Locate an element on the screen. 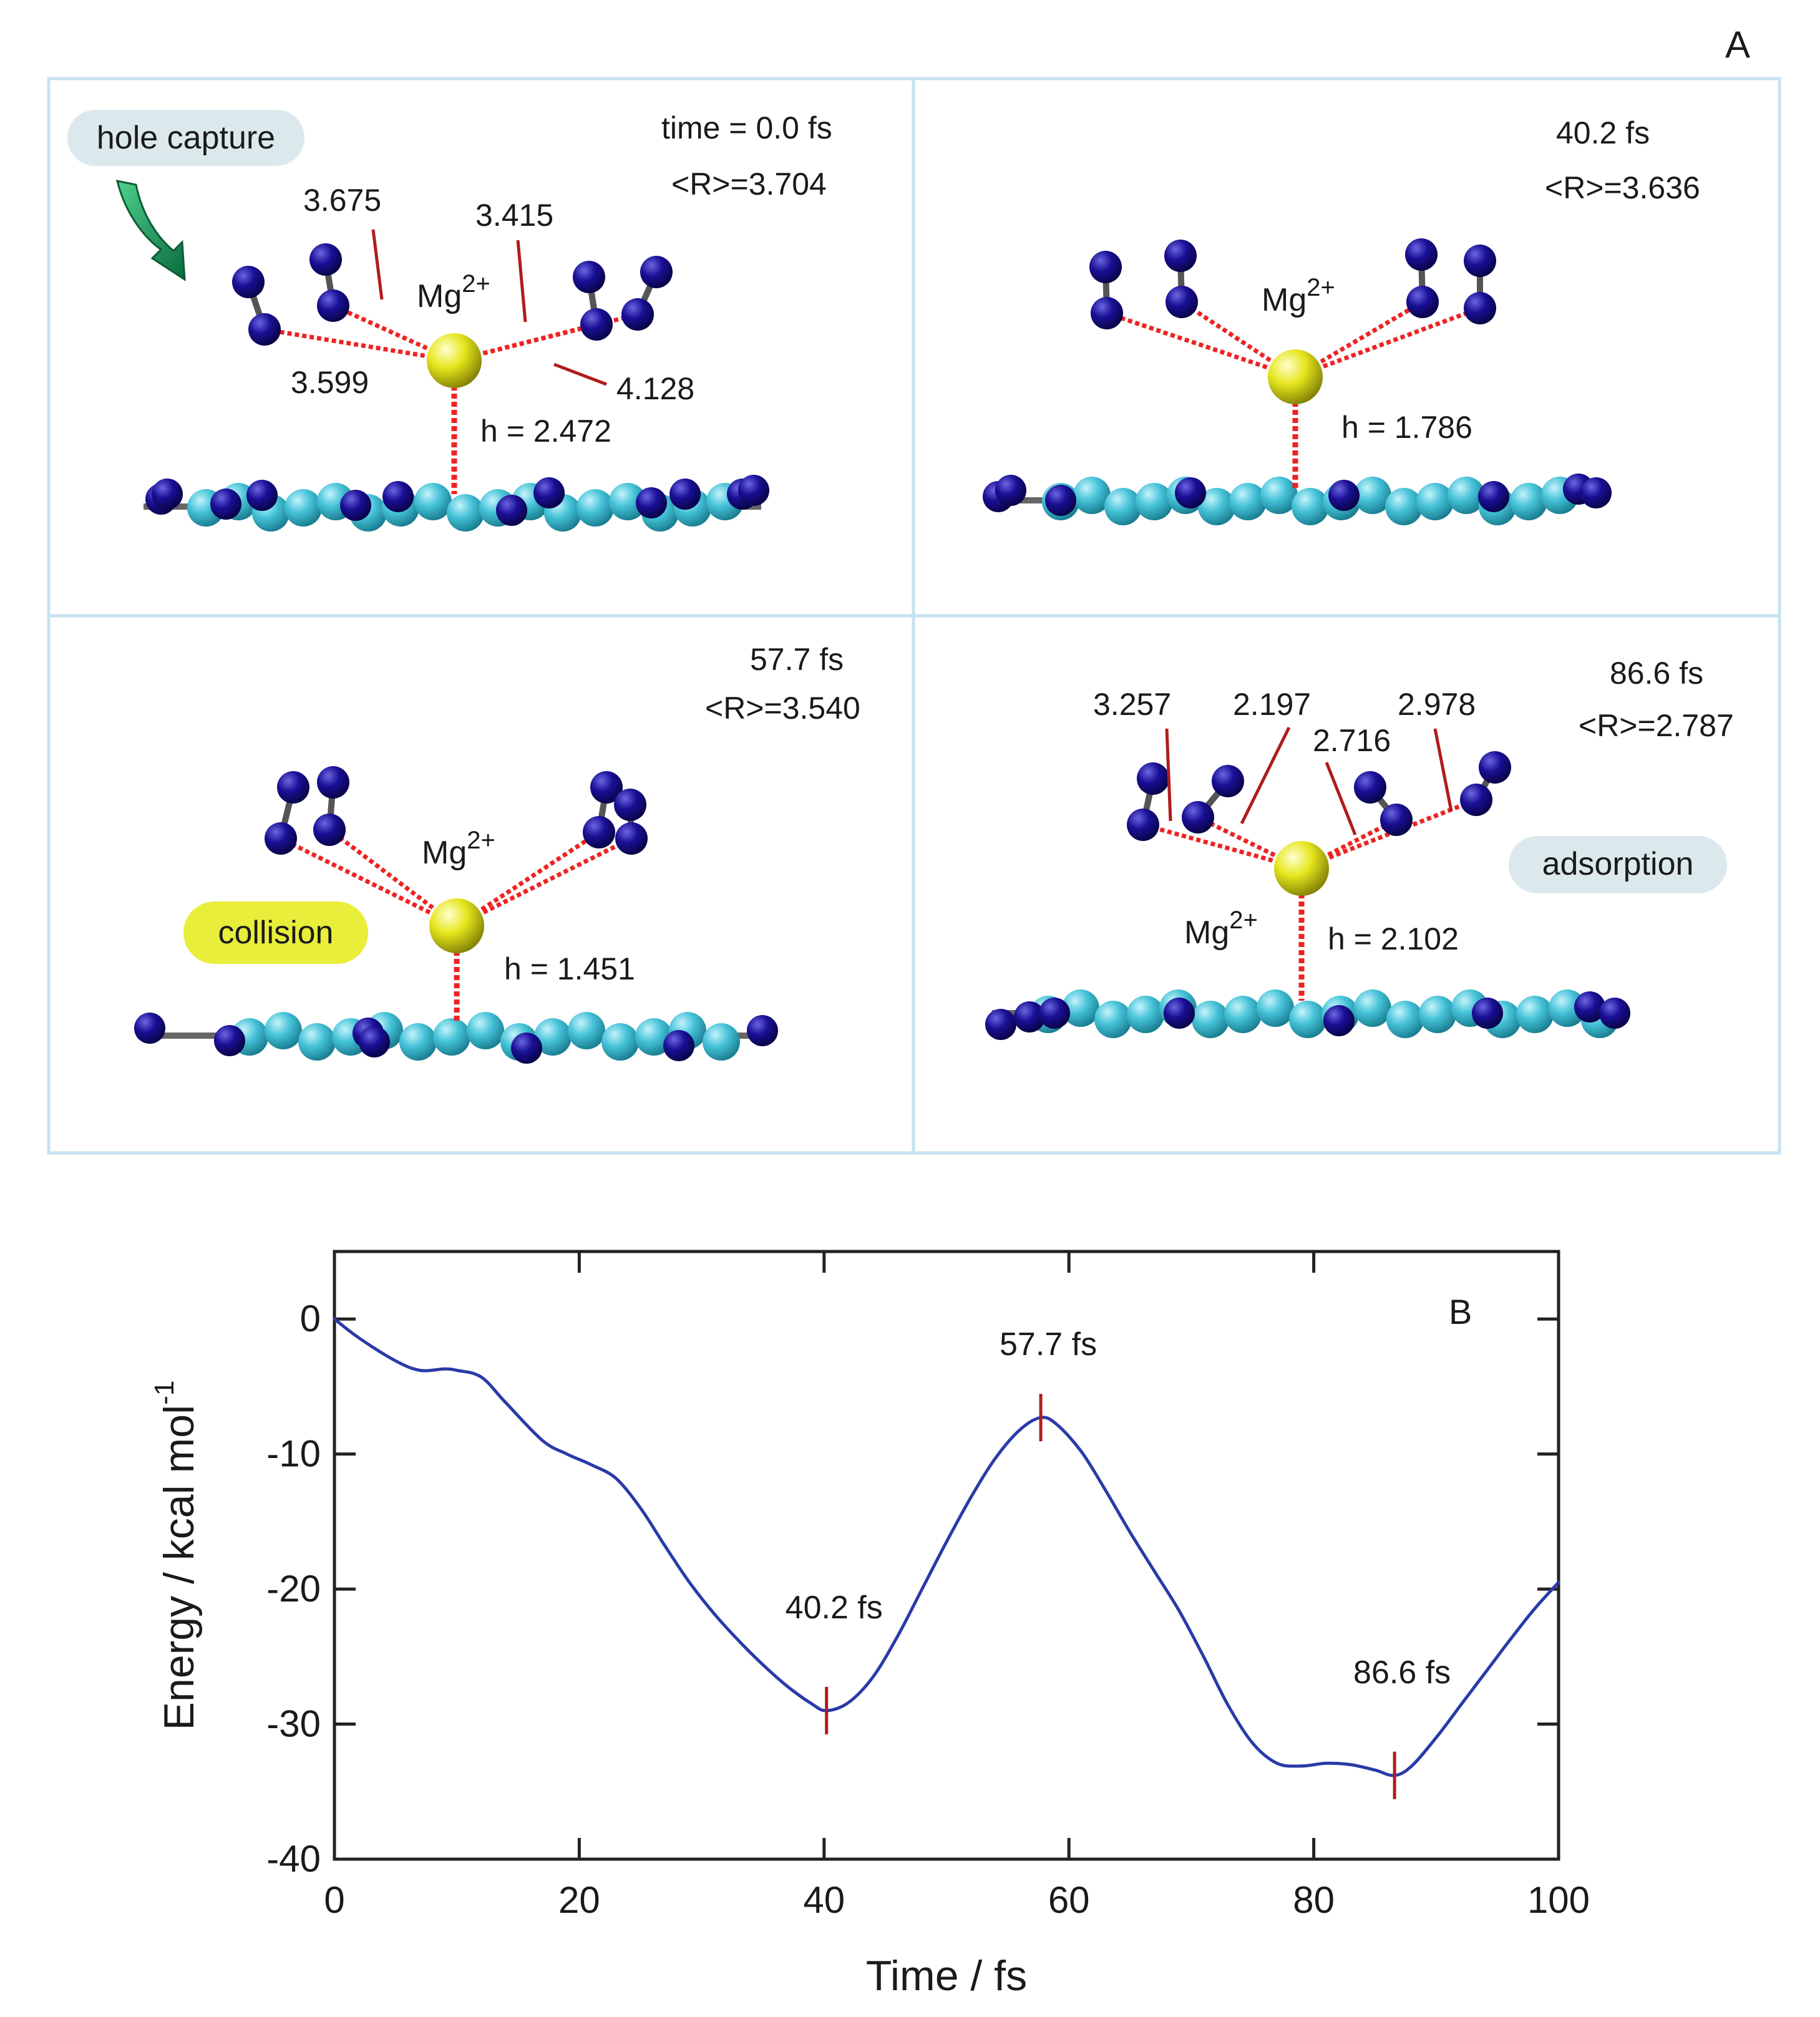 This screenshot has width=1820, height=2017. annotation-label: 40.2 fs is located at coordinates (834, 1608).